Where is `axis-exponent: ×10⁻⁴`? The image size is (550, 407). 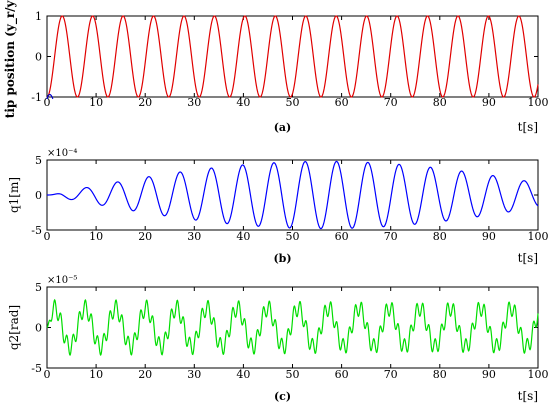
axis-exponent: ×10⁻⁴ is located at coordinates (62, 153).